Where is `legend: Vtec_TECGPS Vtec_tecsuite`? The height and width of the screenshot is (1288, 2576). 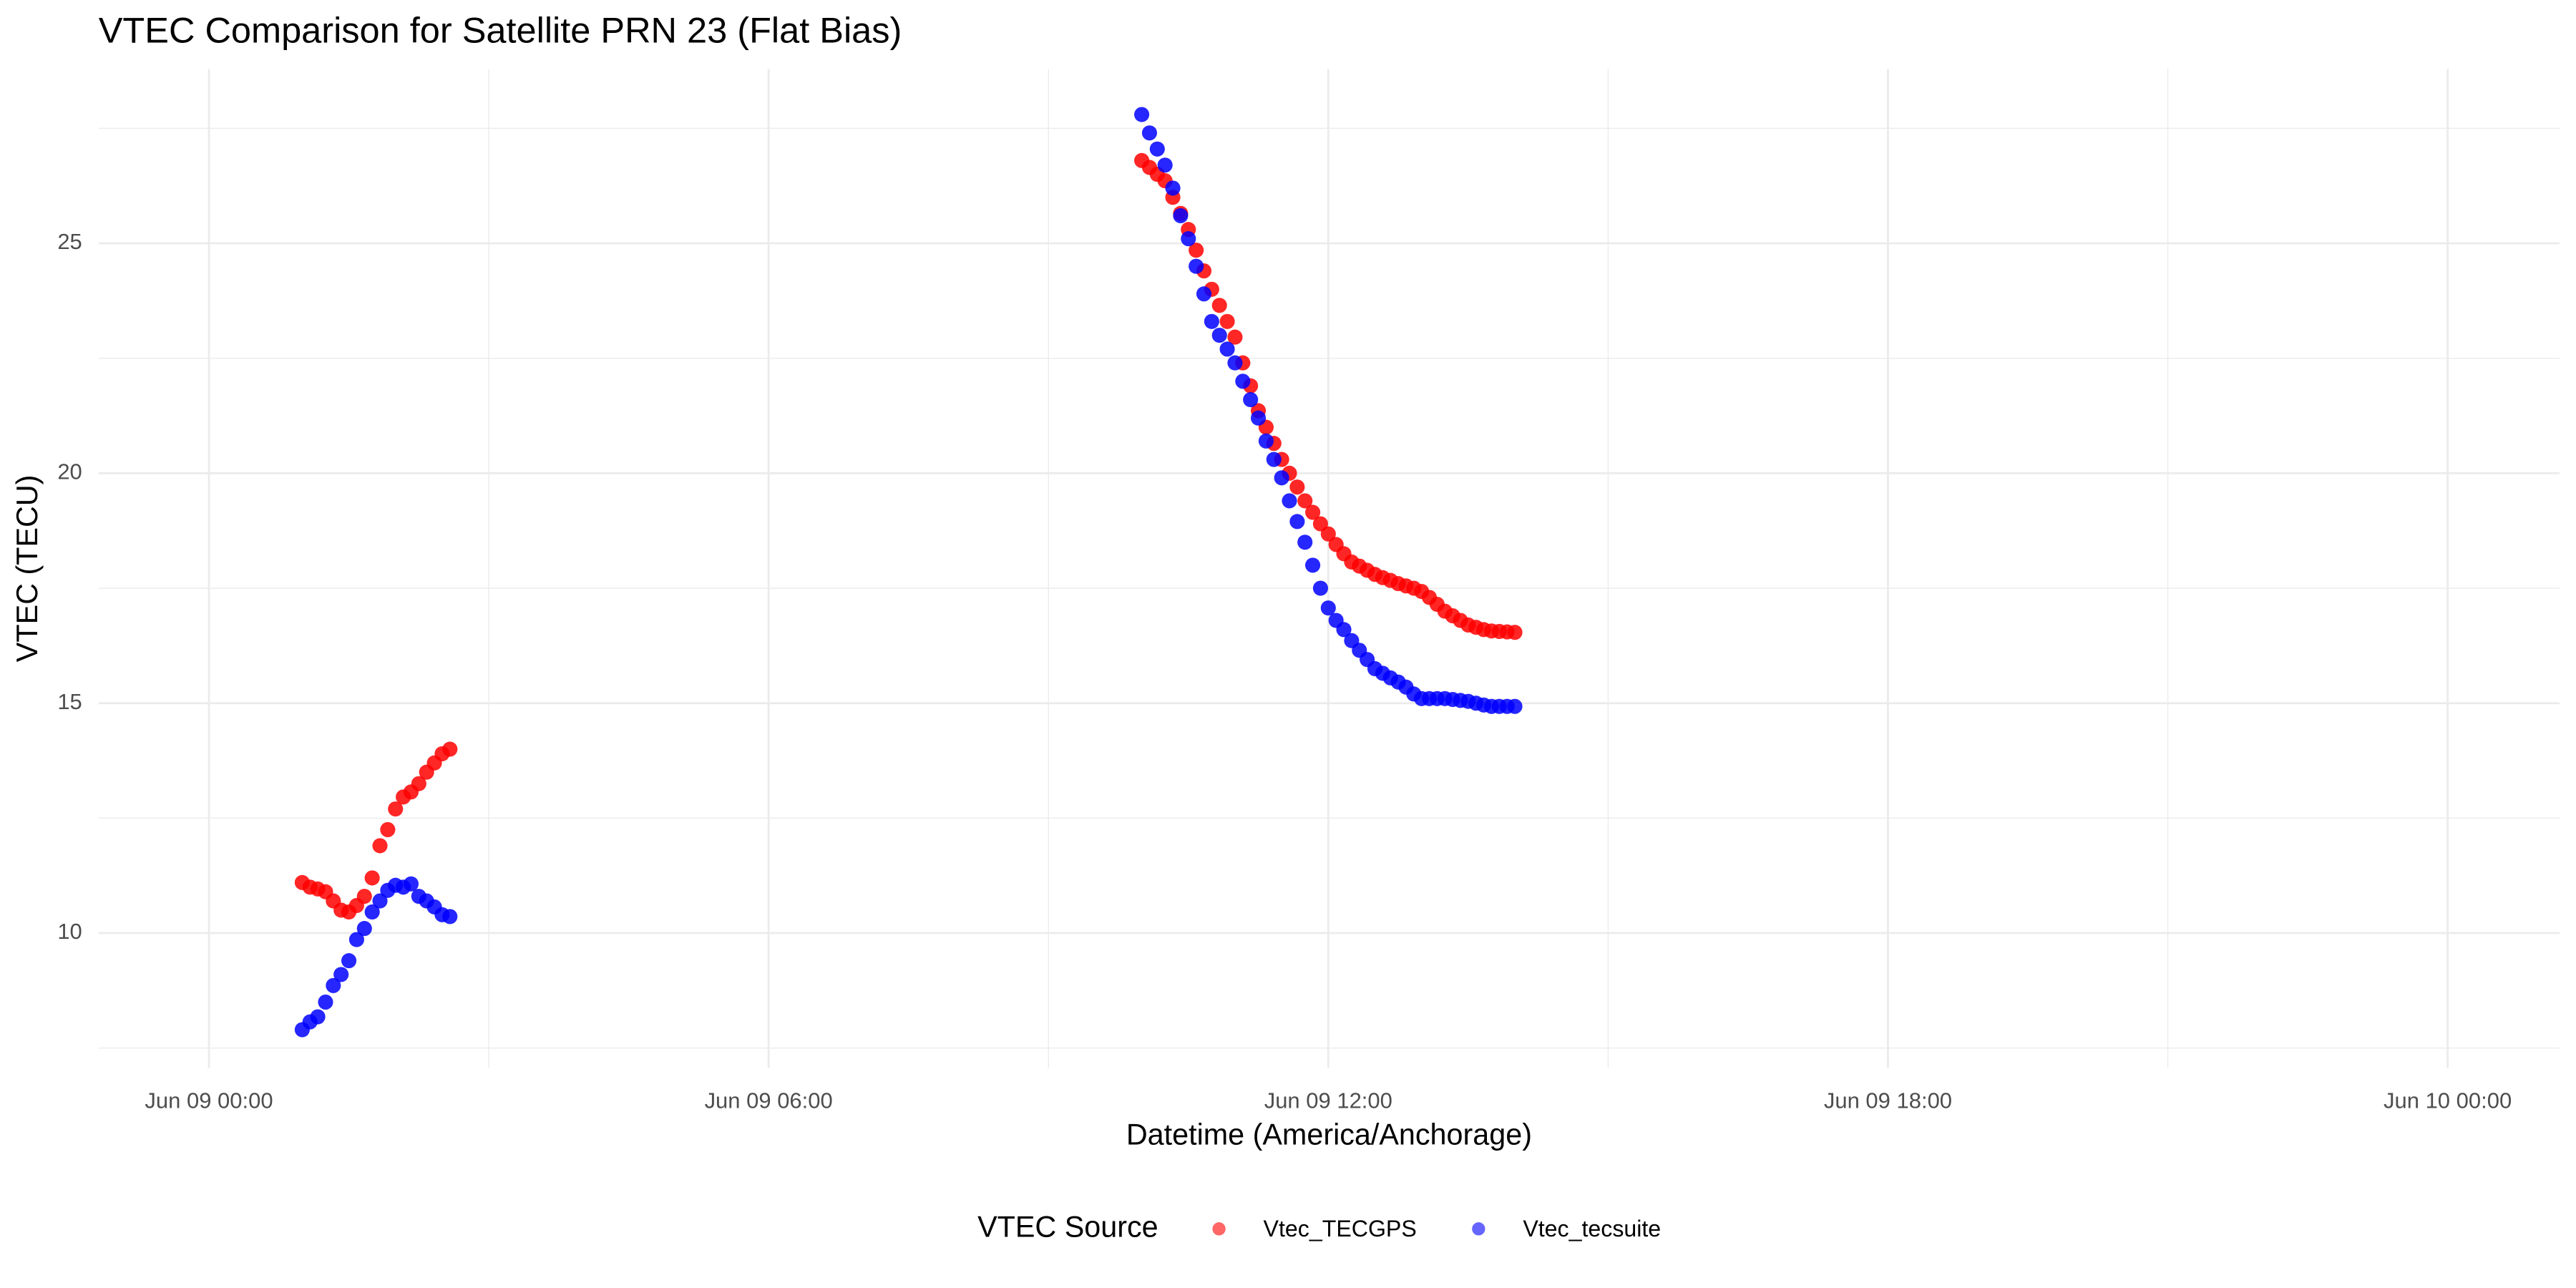 legend: Vtec_TECGPS Vtec_tecsuite is located at coordinates (1436, 1228).